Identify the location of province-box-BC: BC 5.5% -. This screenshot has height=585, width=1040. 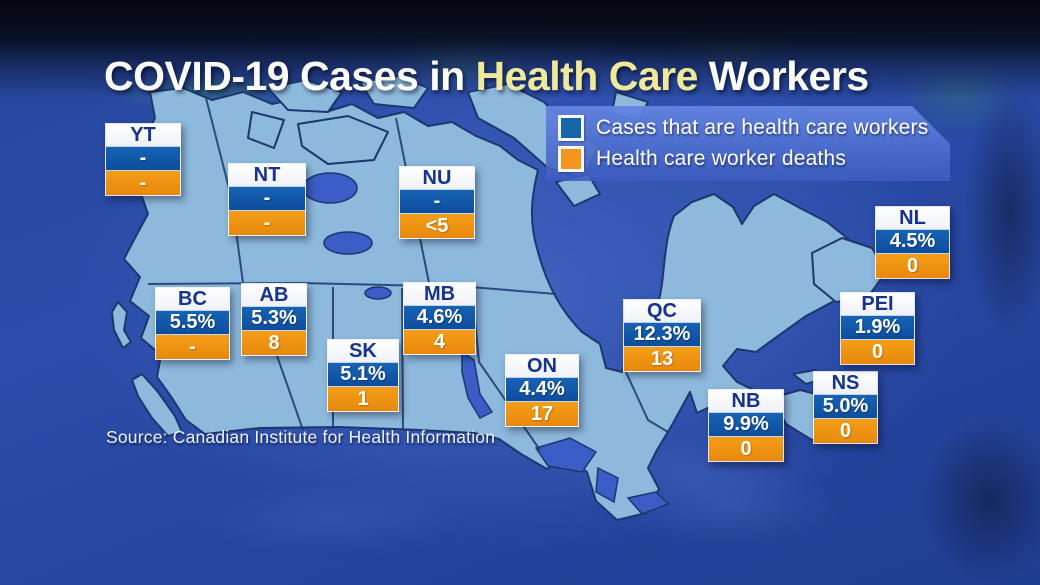
(192, 323).